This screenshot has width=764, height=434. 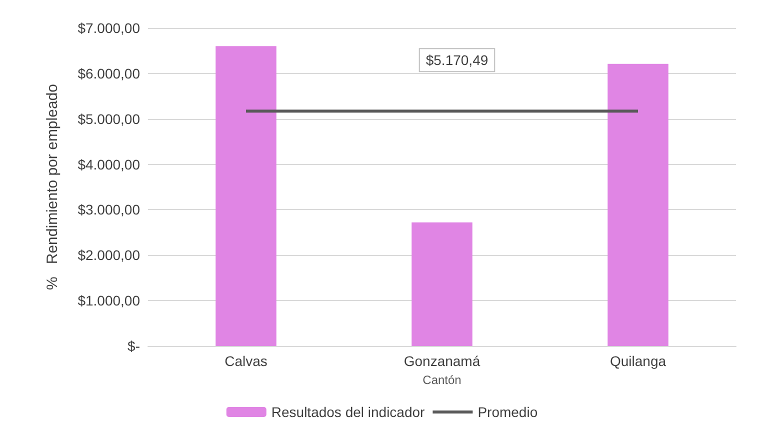 What do you see at coordinates (52, 187) in the screenshot?
I see `y-axis-title: % Rendimiento por empleado` at bounding box center [52, 187].